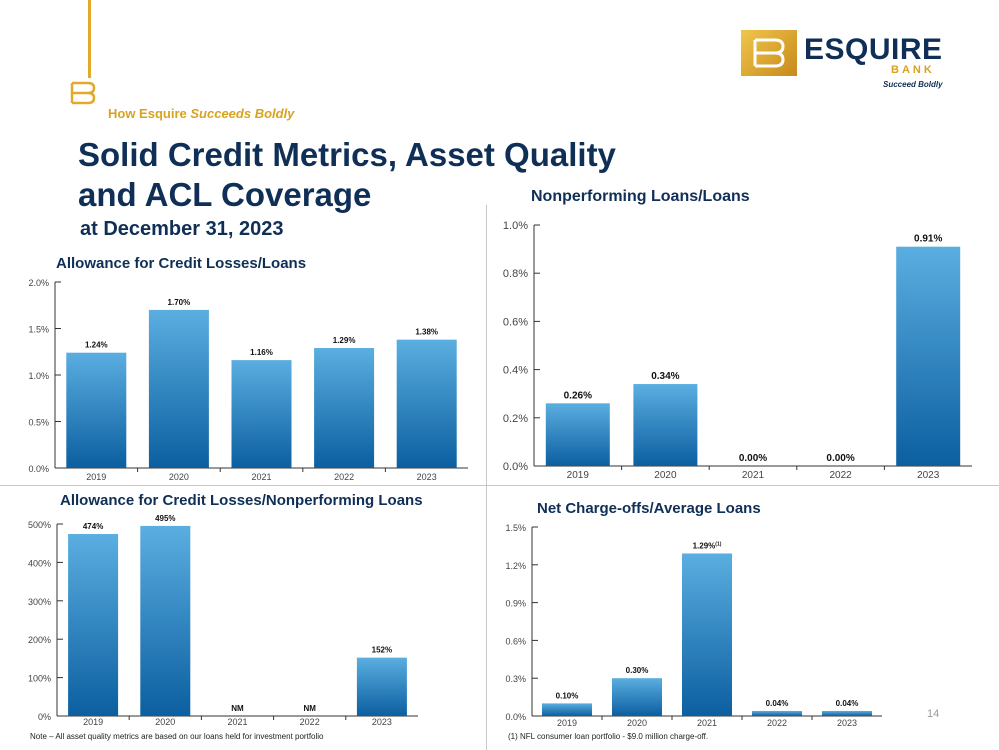 This screenshot has width=999, height=750. What do you see at coordinates (777, 703) in the screenshot?
I see `data-label-2022: 0.04%` at bounding box center [777, 703].